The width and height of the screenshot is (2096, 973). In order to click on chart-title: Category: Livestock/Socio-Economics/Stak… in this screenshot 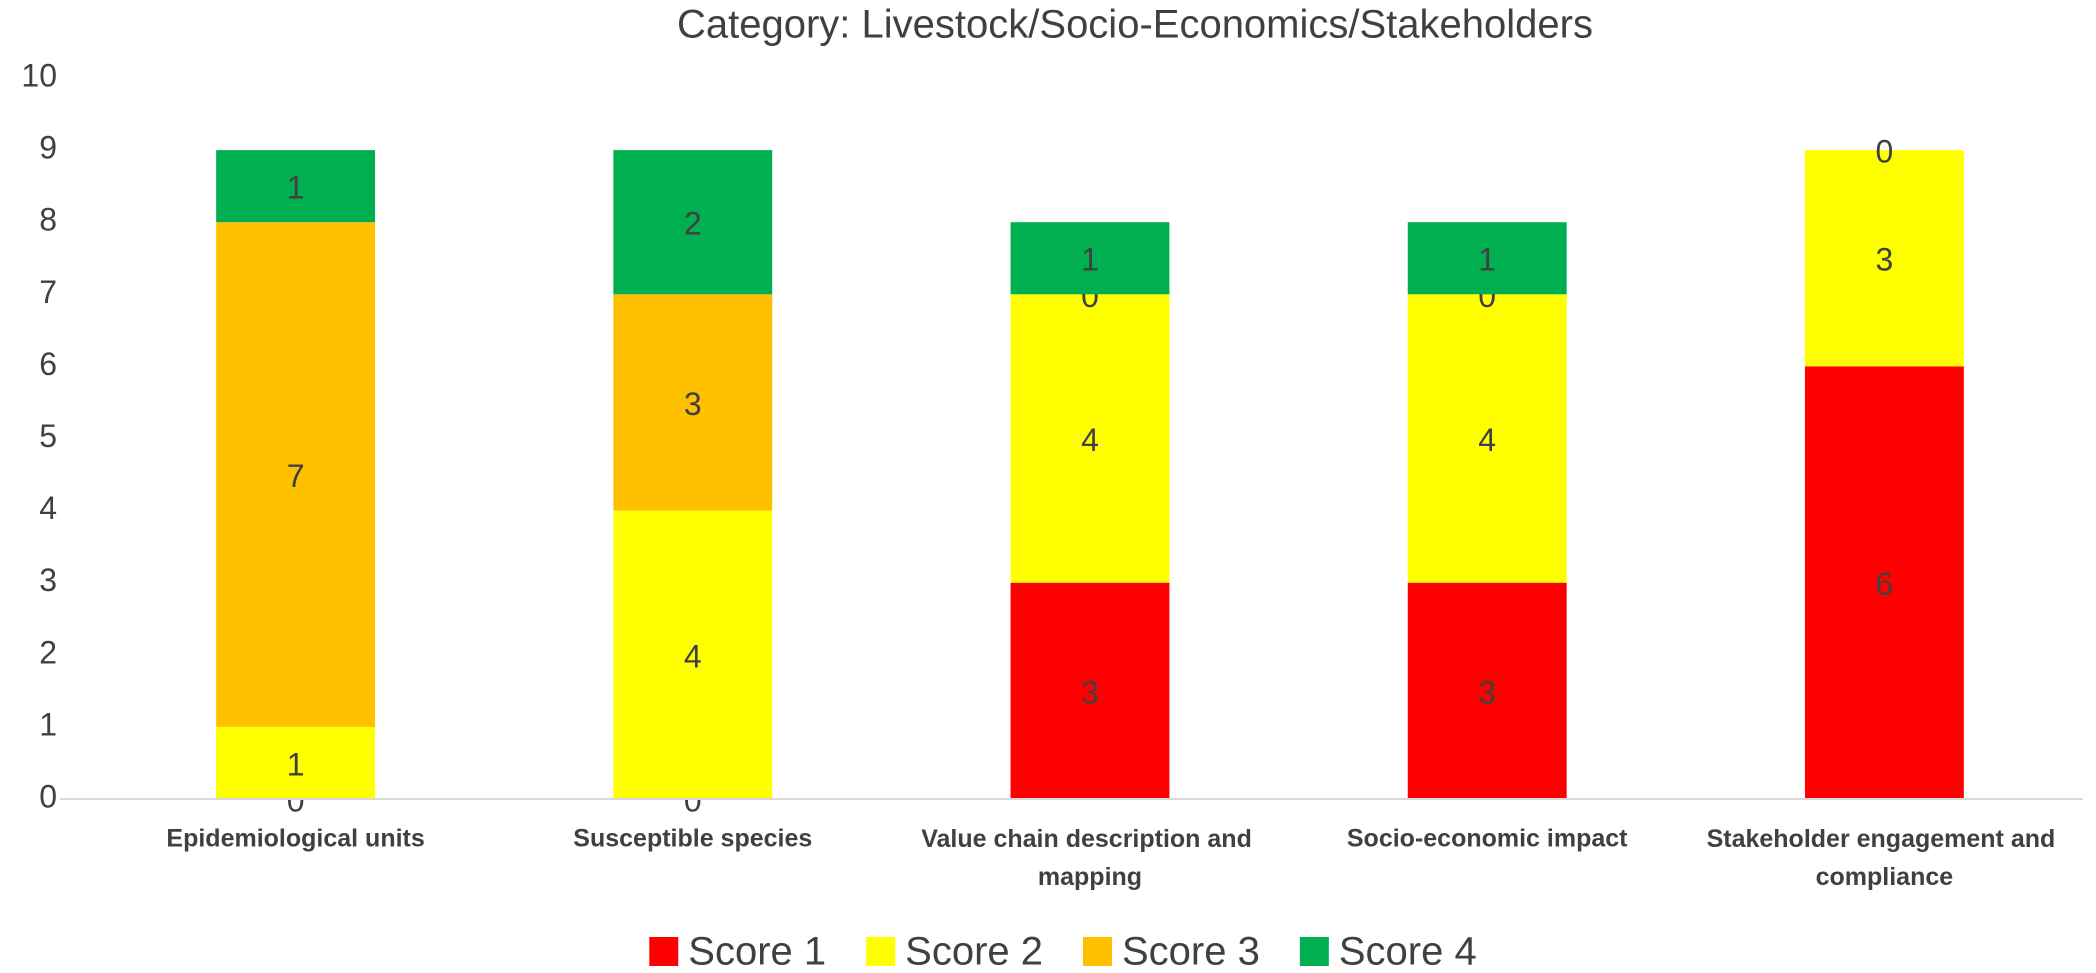, I will do `click(1135, 25)`.